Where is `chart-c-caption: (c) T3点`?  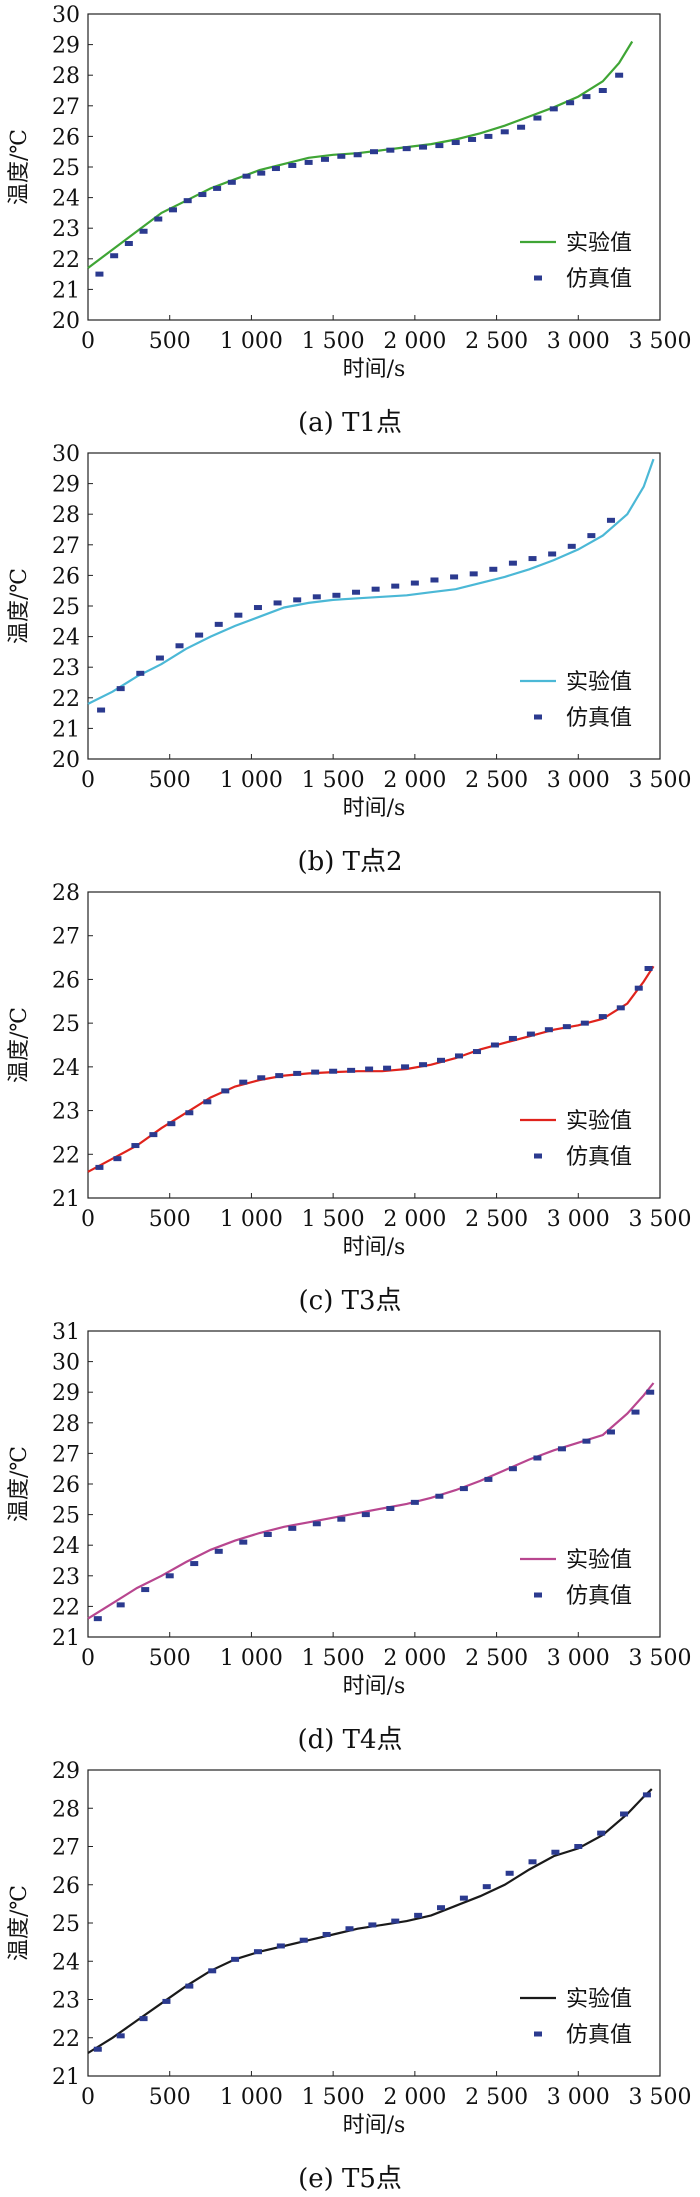 chart-c-caption: (c) T3点 is located at coordinates (350, 1301).